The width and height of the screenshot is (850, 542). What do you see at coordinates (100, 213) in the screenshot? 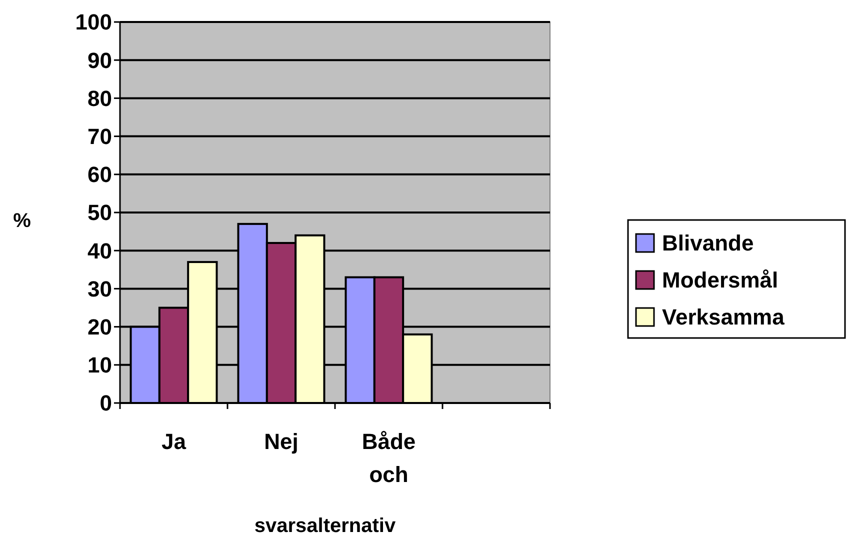
I see `y-tick-label: 50` at bounding box center [100, 213].